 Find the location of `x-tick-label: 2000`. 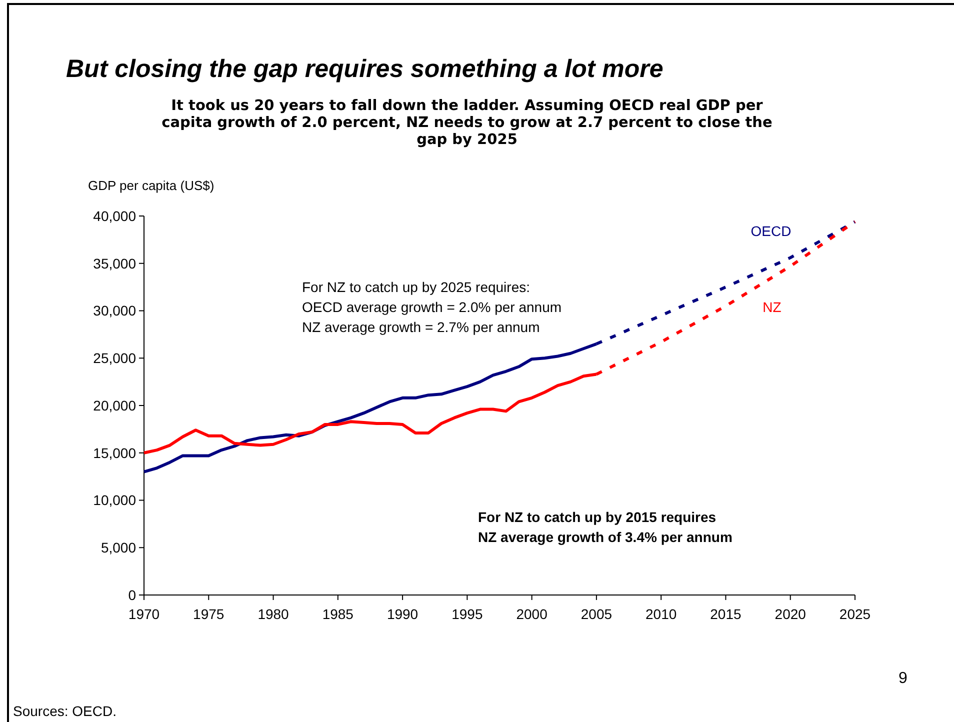

x-tick-label: 2000 is located at coordinates (532, 614).